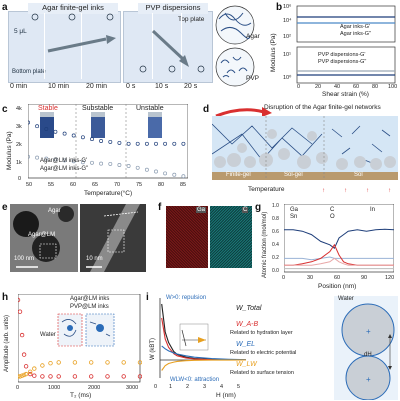 The image size is (400, 401). I want to click on i-dh: dH, so click(368, 355).